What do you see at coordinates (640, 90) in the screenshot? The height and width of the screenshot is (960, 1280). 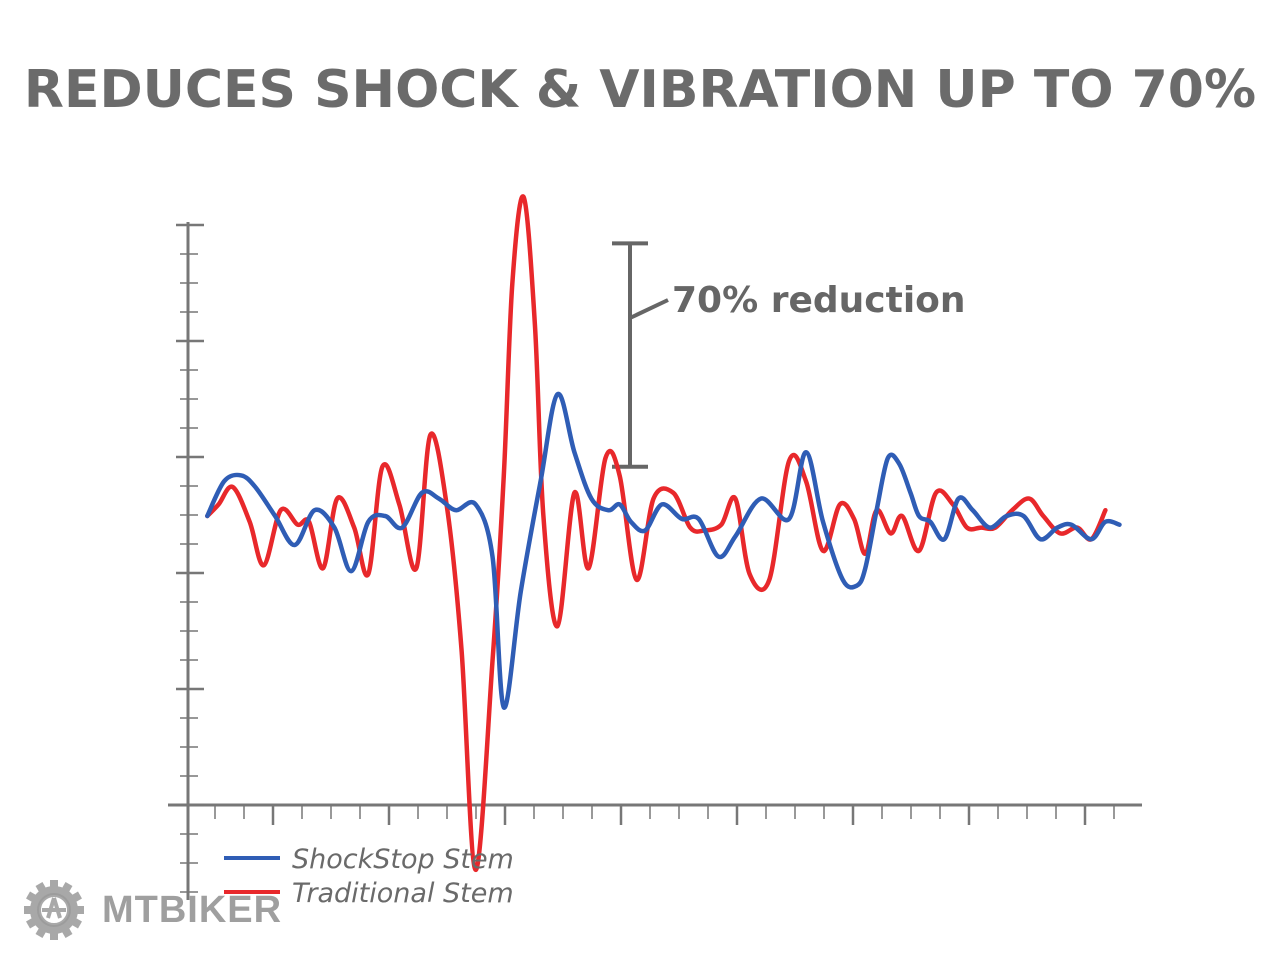 I see `chart-title: REDUCES SHOCK & VIBRATION UP TO 70%` at bounding box center [640, 90].